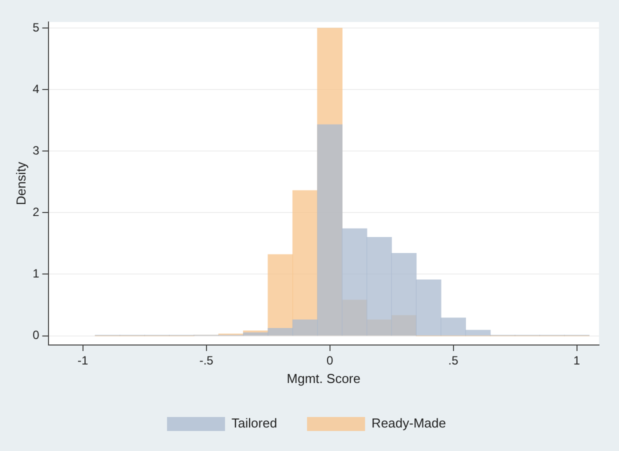 The width and height of the screenshot is (619, 451). I want to click on x-tick-label: 0, so click(330, 361).